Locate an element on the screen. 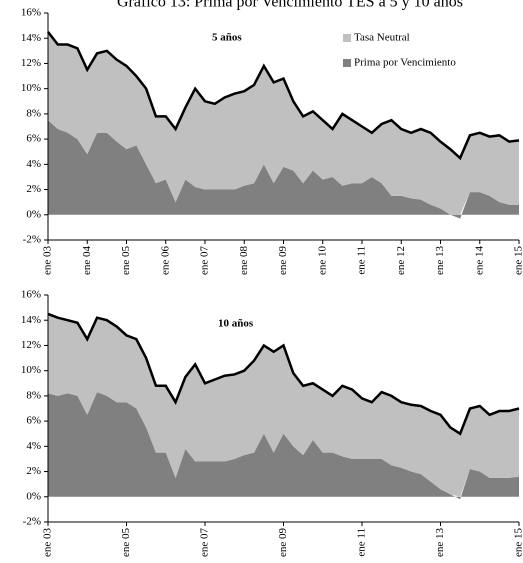  legend-label: Prima por Vencimiento is located at coordinates (405, 63).